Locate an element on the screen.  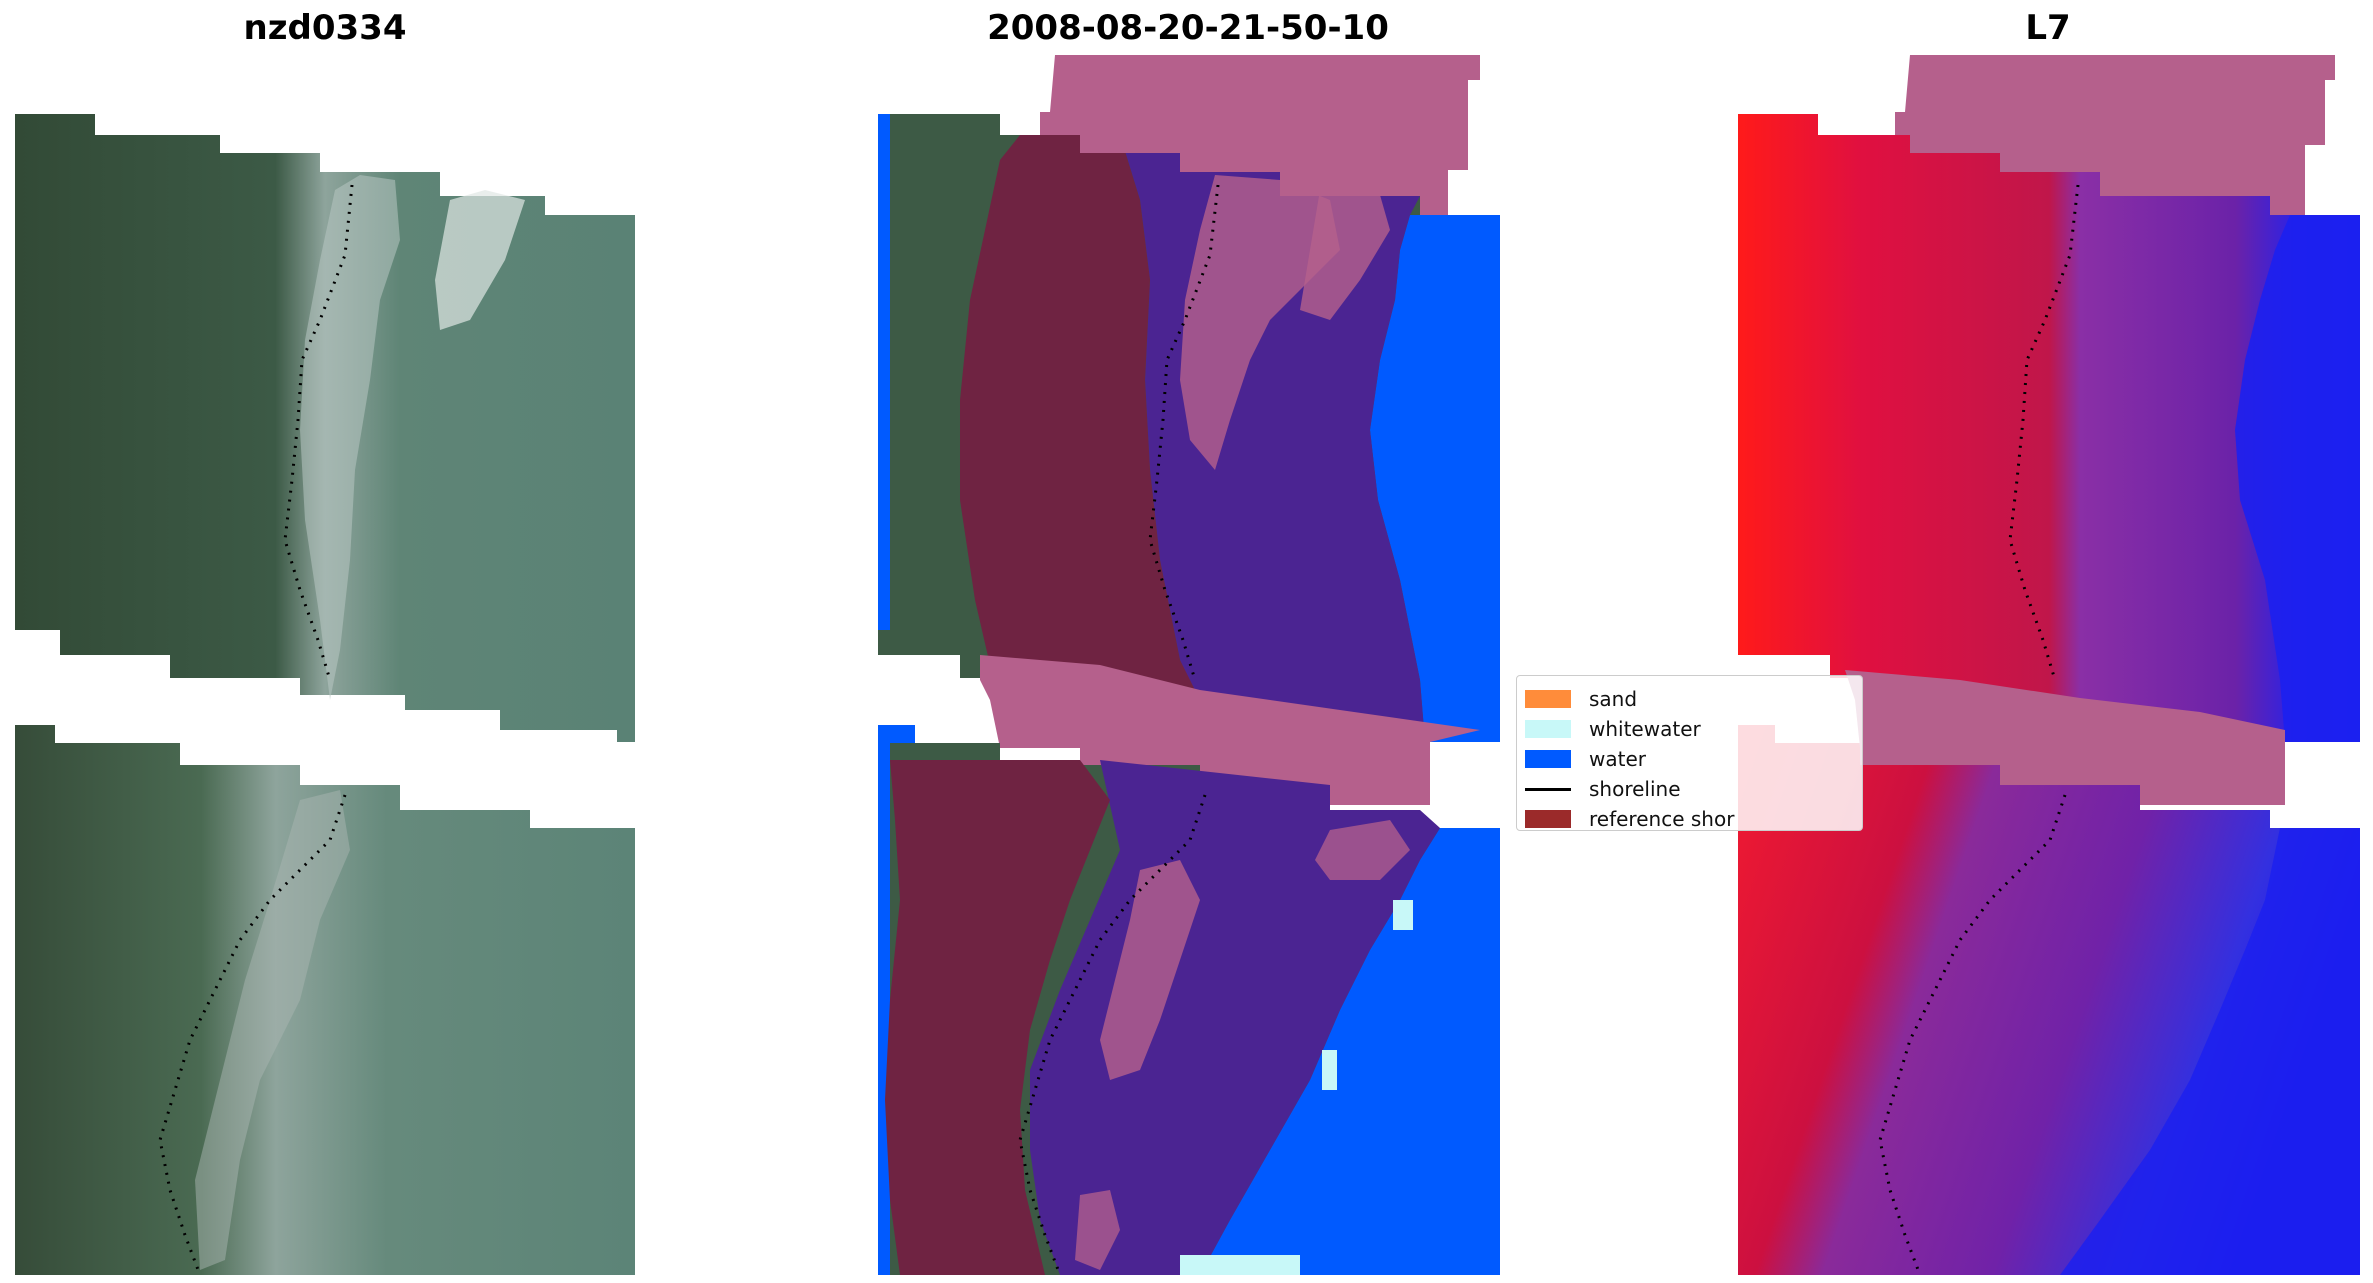
panel-title-image-name: nzd0334 is located at coordinates (325, 28).